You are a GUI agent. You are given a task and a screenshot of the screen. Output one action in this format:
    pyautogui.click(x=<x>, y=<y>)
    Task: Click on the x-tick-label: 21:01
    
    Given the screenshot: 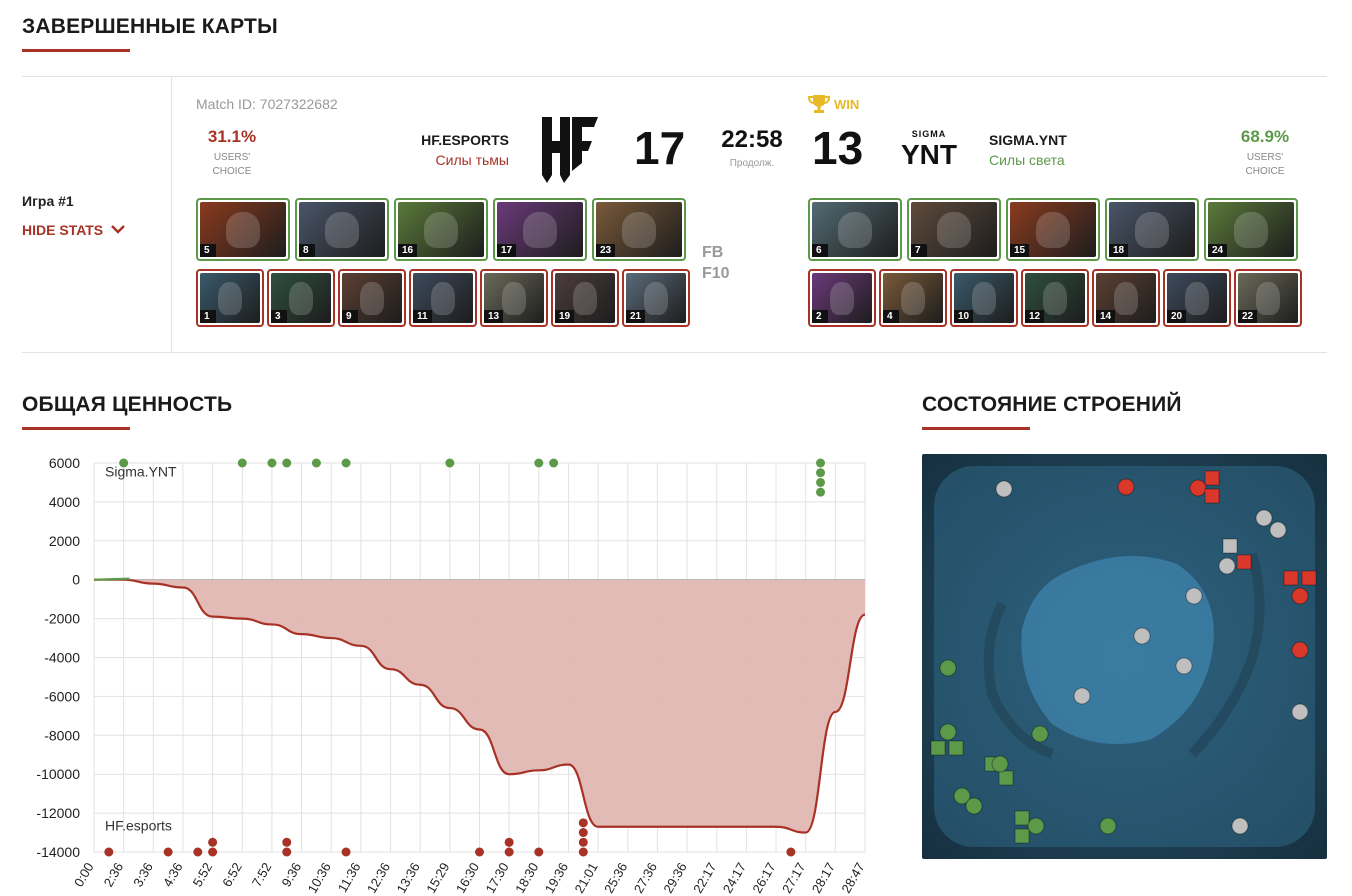 What is the action you would take?
    pyautogui.click(x=585, y=878)
    